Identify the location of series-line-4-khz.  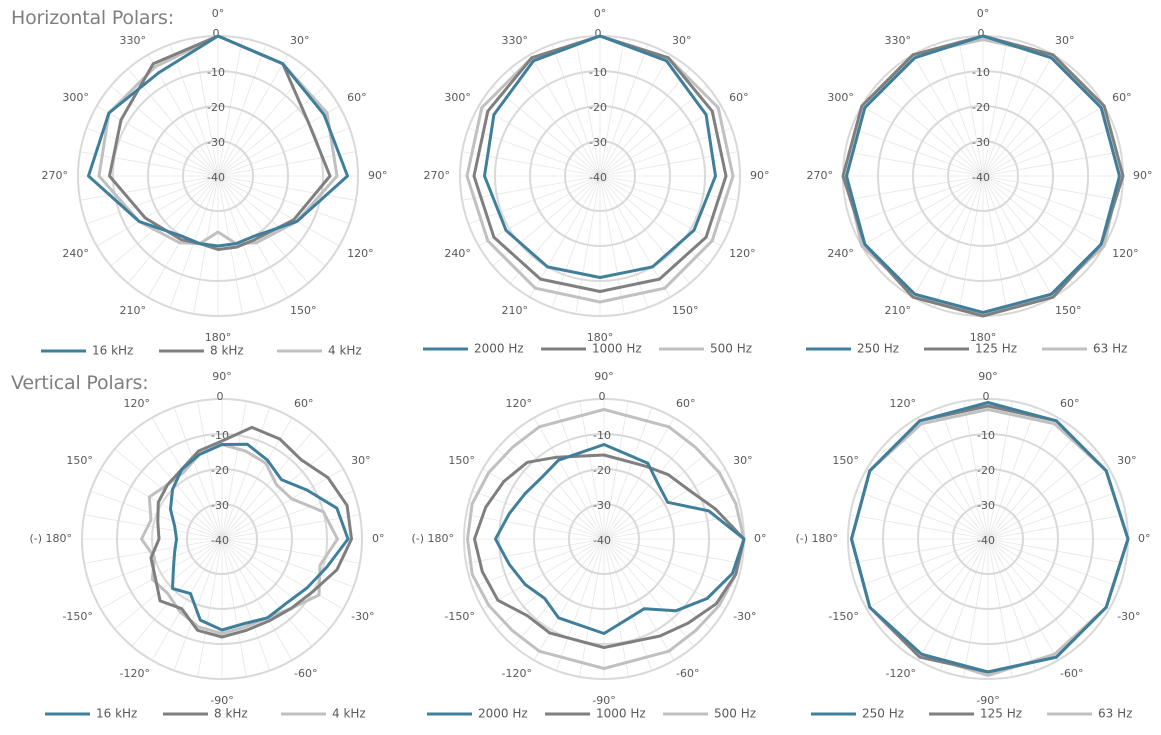
(239, 539).